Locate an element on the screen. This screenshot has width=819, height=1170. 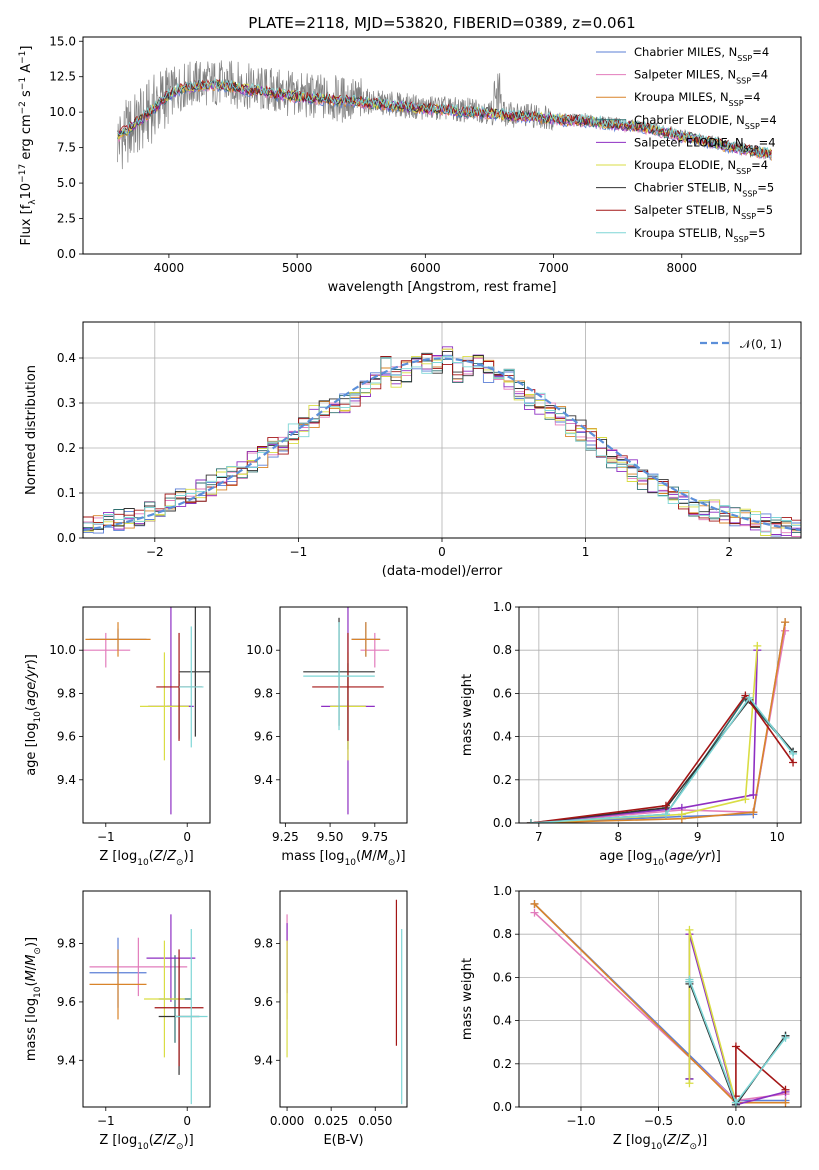
weight-vs-age-xtick-label-2: 9 is located at coordinates (698, 837).